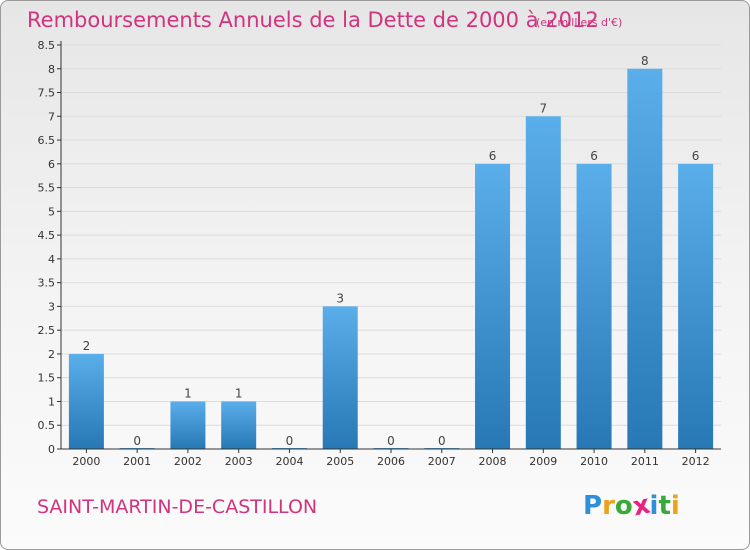 This screenshot has height=550, width=750. What do you see at coordinates (543, 461) in the screenshot?
I see `x-tick-label: 2009` at bounding box center [543, 461].